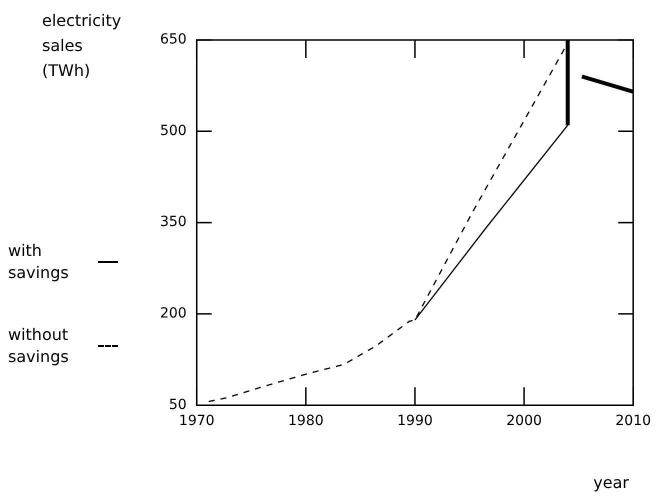 The height and width of the screenshot is (498, 659). What do you see at coordinates (173, 130) in the screenshot?
I see `y-tick-label: 500` at bounding box center [173, 130].